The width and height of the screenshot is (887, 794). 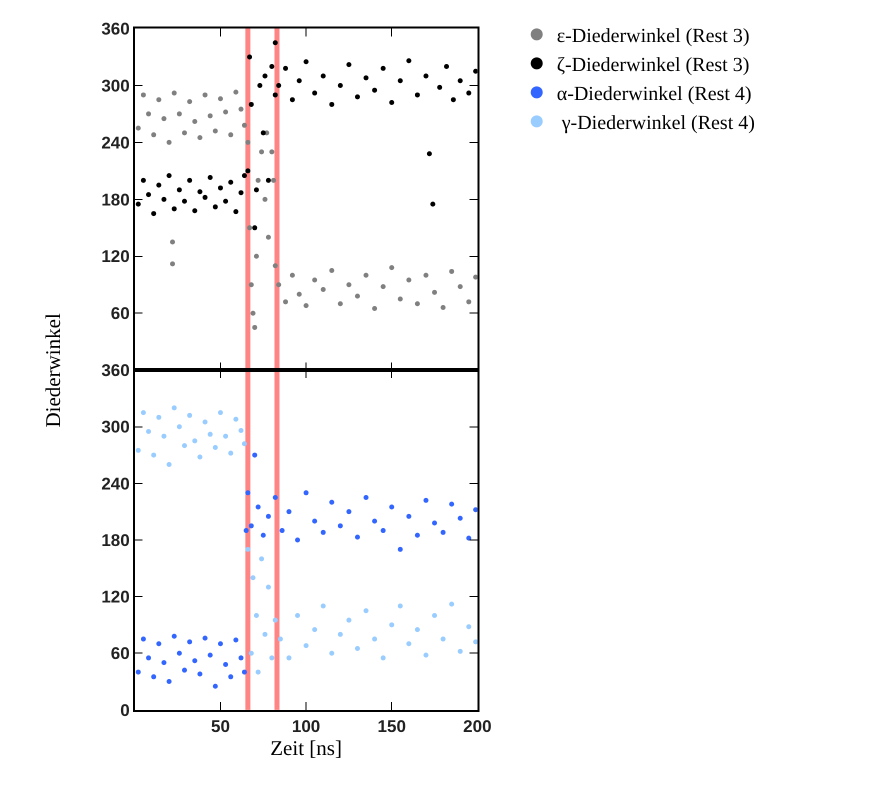 What do you see at coordinates (125, 710) in the screenshot?
I see `y-tick-label: 0` at bounding box center [125, 710].